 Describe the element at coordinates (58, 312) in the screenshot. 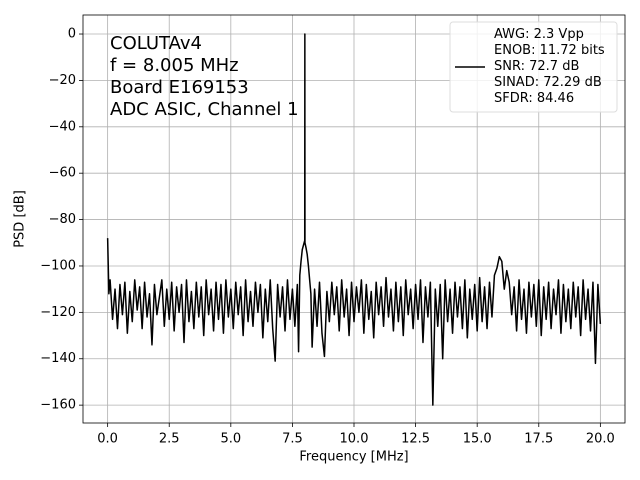

I see `y-tick-label: −120` at that location.